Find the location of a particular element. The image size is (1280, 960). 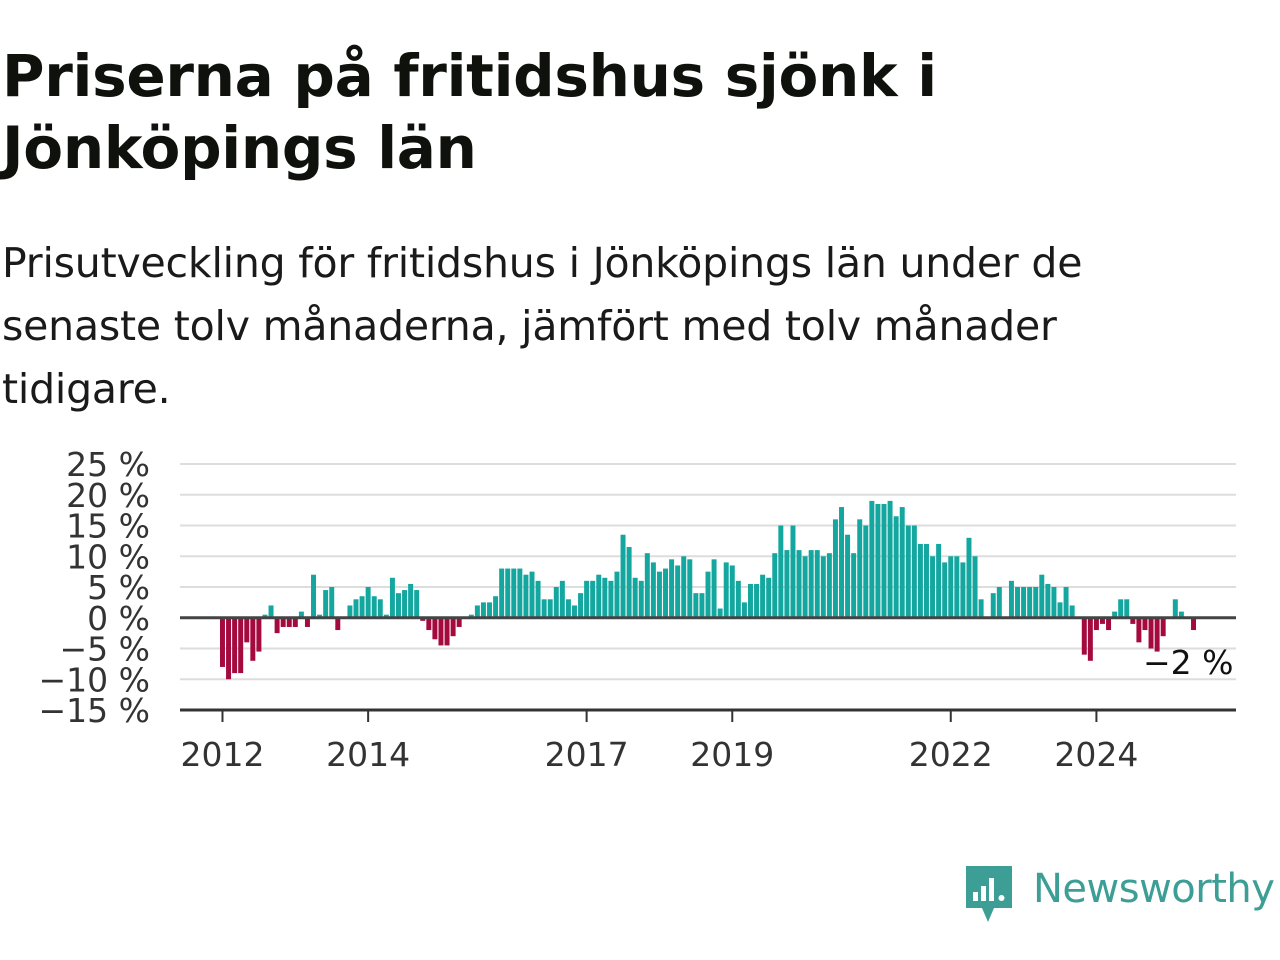

last-value-annotation: −2 % is located at coordinates (1188, 662).